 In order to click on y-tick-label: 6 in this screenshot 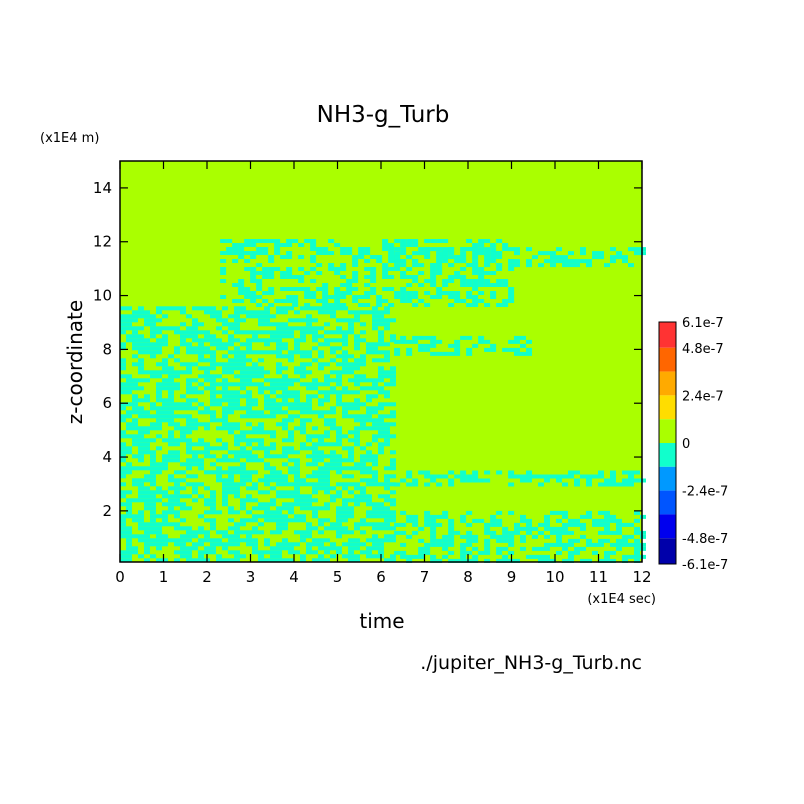, I will do `click(107, 403)`.